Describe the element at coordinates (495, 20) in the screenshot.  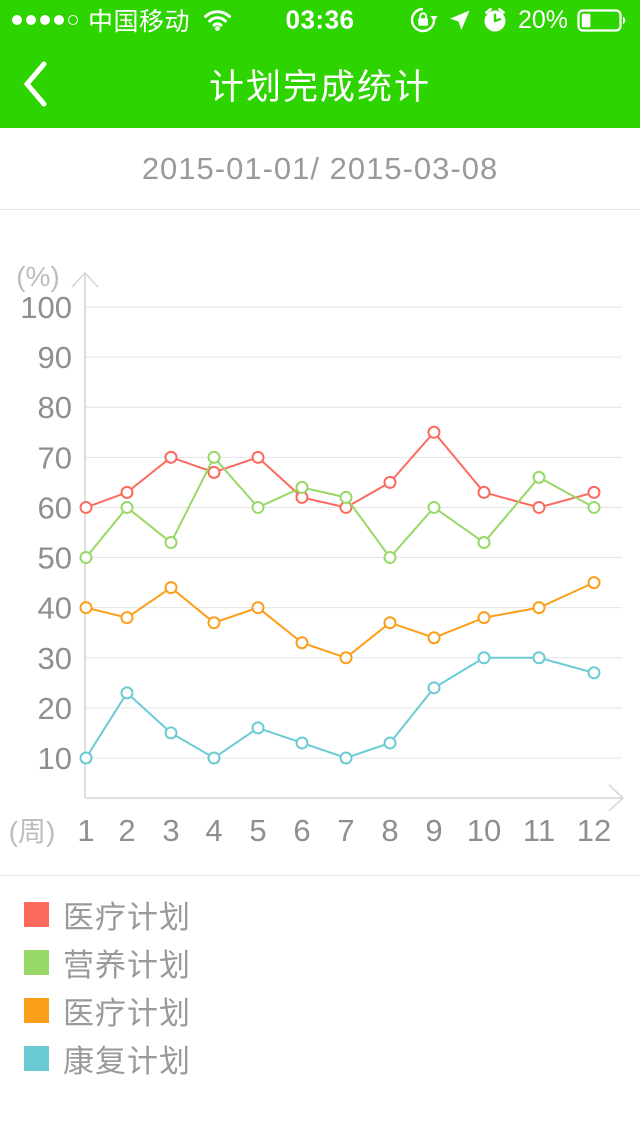
I see `alarm-clock-icon` at that location.